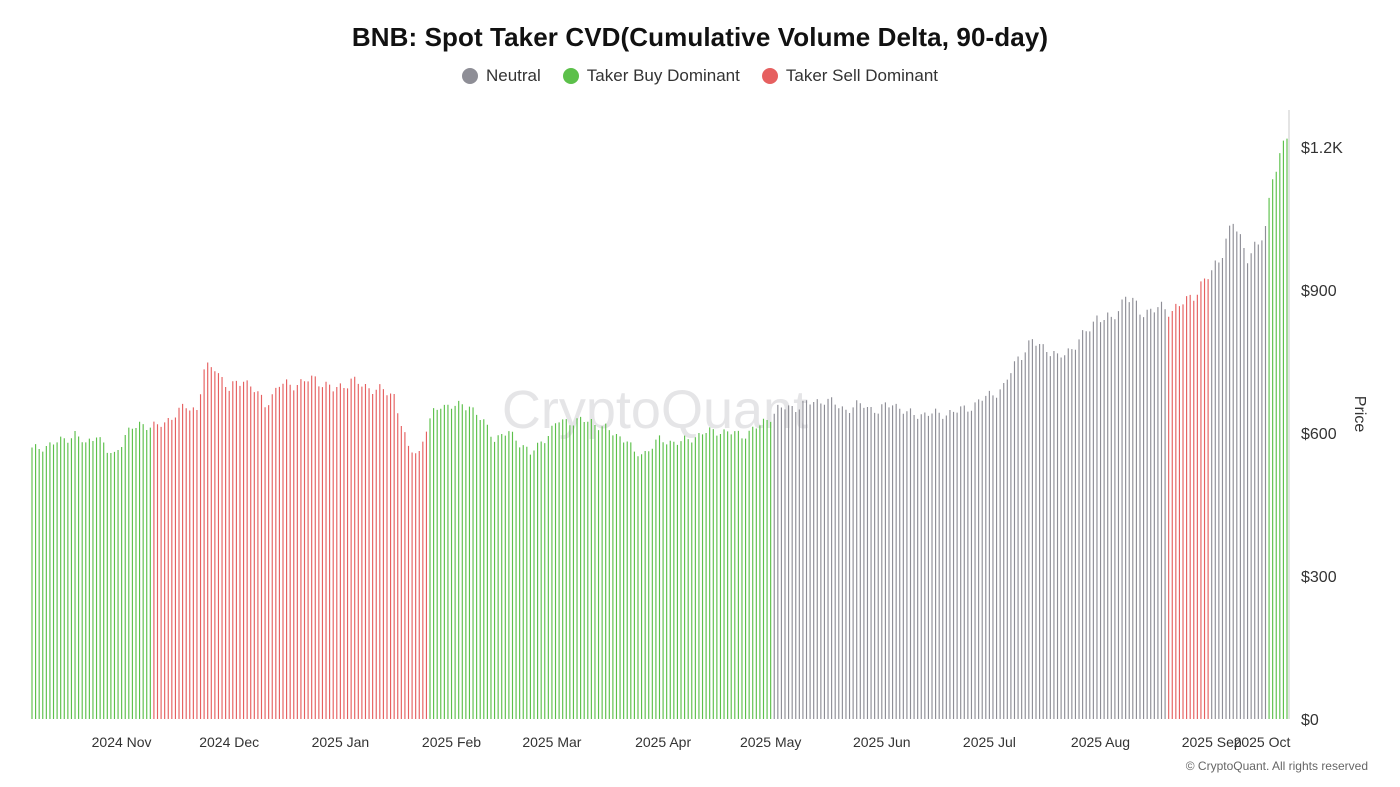 Image resolution: width=1400 pixels, height=787 pixels. Describe the element at coordinates (1310, 720) in the screenshot. I see `y-tick-label: $0` at that location.